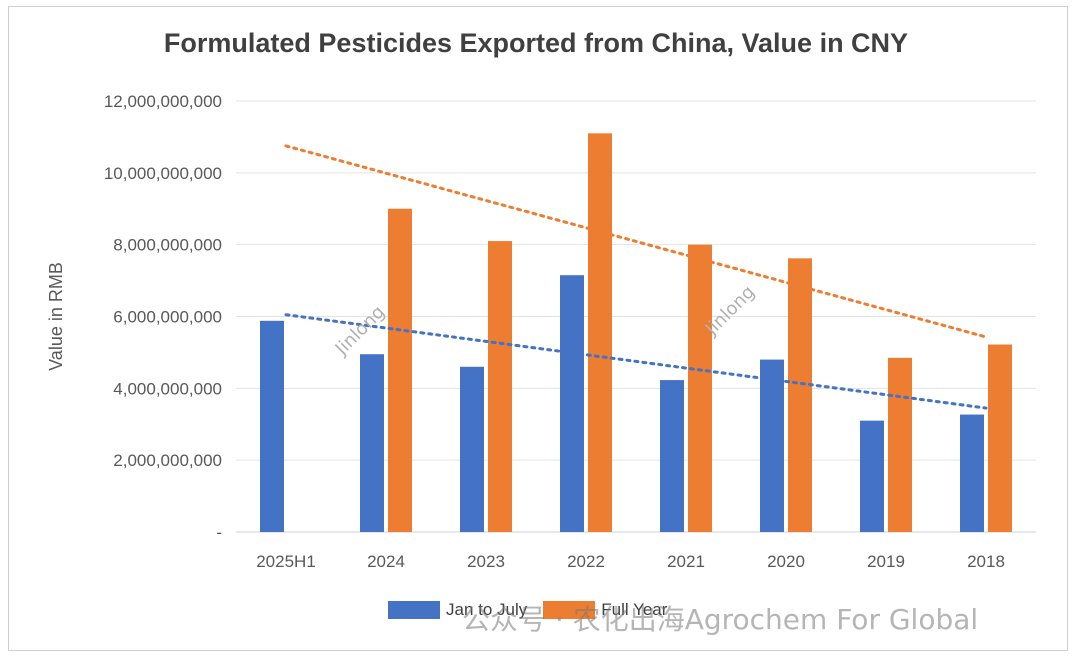 This screenshot has width=1080, height=661. I want to click on y-tick-label: 2,000,000,000, so click(167, 460).